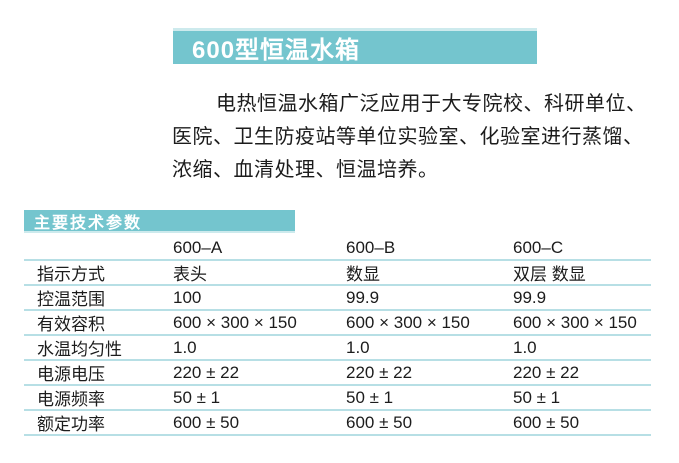  What do you see at coordinates (538, 247) in the screenshot?
I see `table-header-600C: 600–C` at bounding box center [538, 247].